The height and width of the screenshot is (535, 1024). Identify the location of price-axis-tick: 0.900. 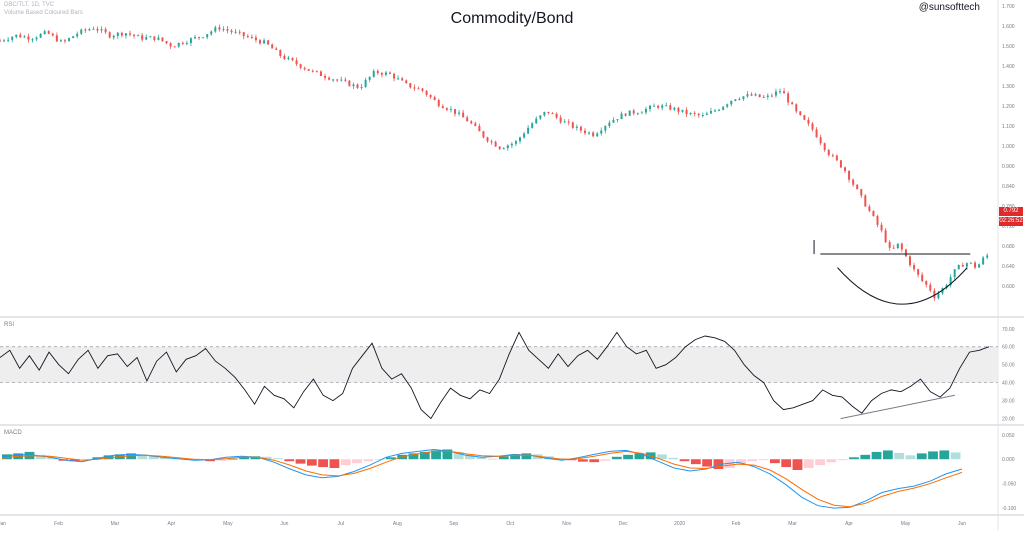
(1008, 167).